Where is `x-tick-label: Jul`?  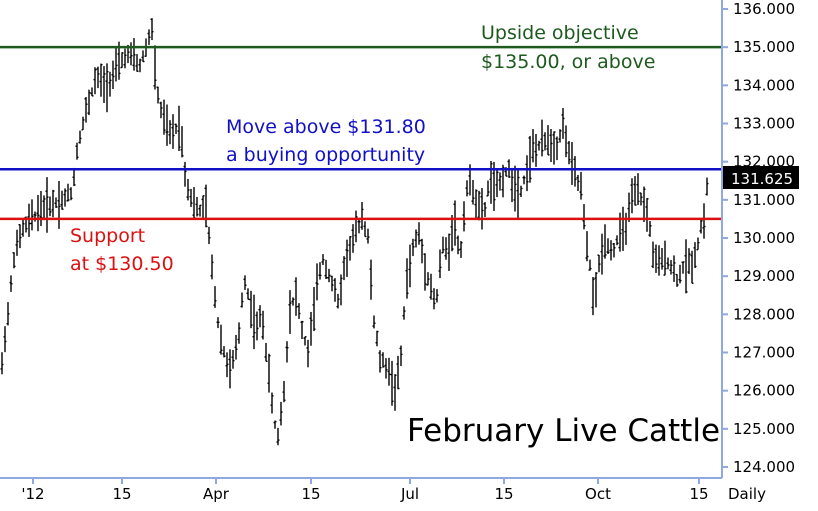 x-tick-label: Jul is located at coordinates (409, 494).